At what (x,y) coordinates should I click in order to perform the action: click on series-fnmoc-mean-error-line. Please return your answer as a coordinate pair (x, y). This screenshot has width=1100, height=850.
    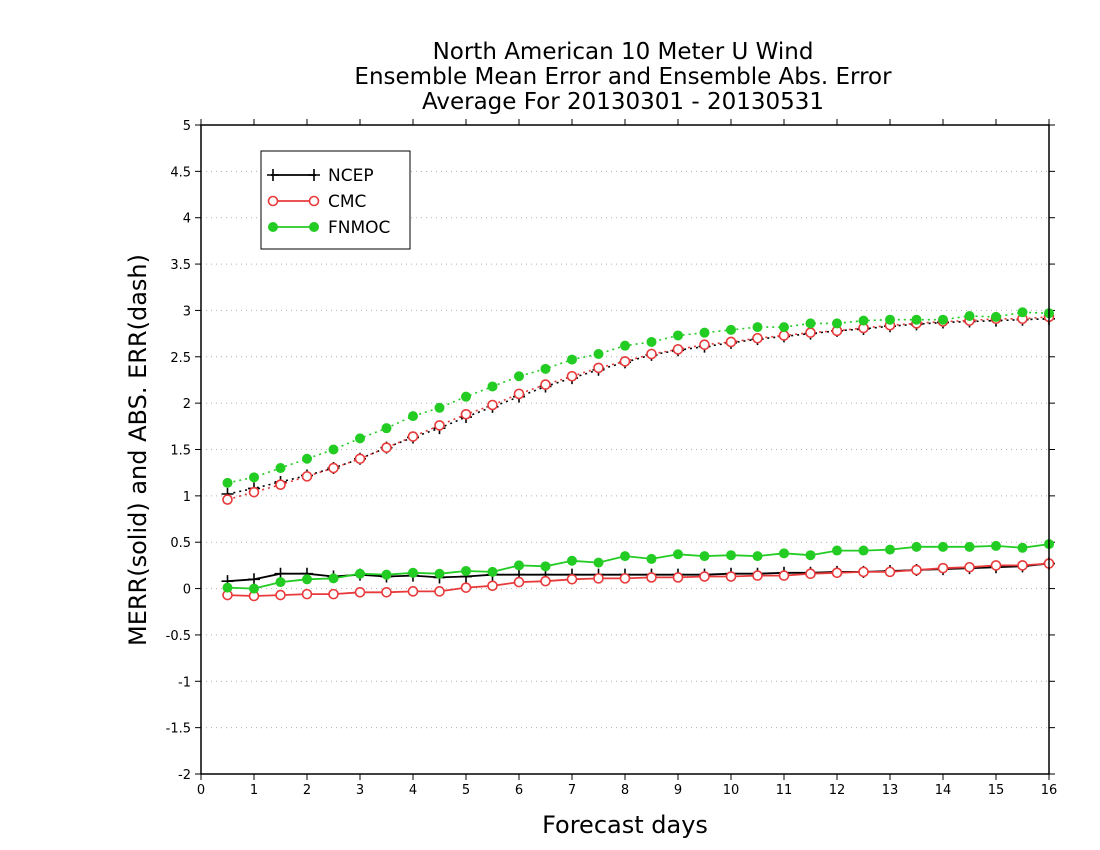
    Looking at the image, I should click on (638, 566).